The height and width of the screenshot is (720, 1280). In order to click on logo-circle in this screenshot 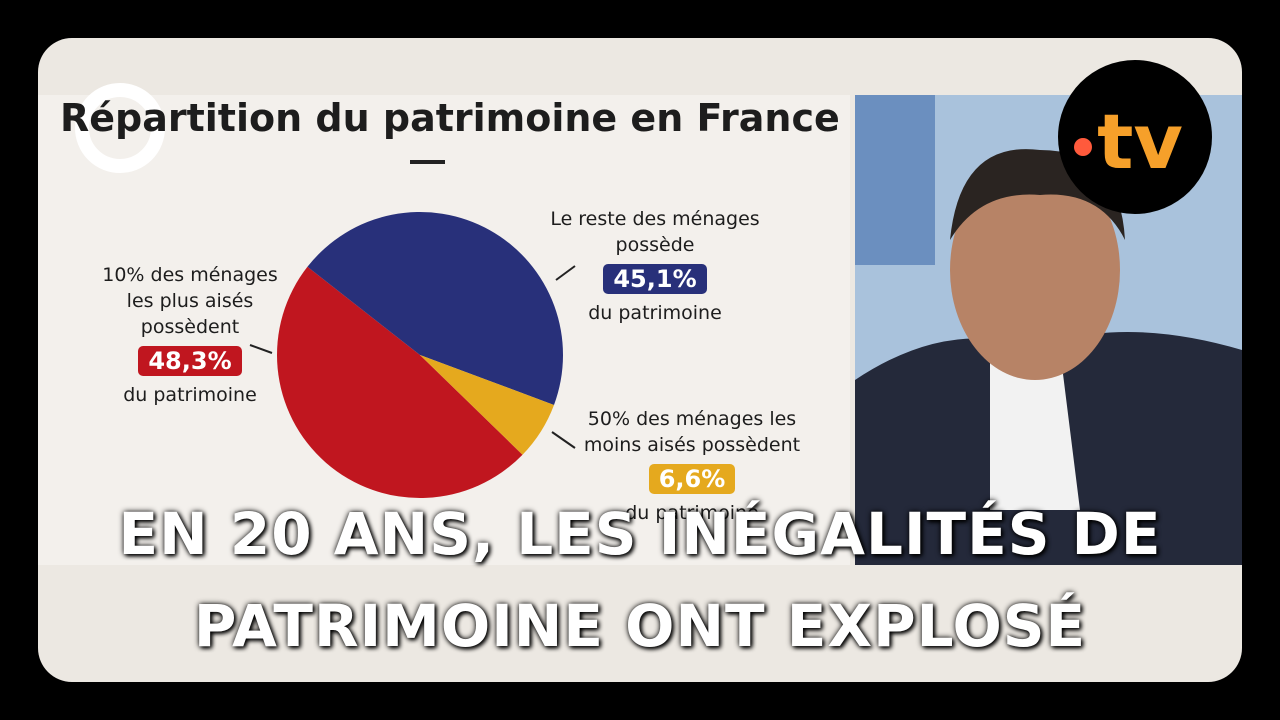, I will do `click(1135, 137)`.